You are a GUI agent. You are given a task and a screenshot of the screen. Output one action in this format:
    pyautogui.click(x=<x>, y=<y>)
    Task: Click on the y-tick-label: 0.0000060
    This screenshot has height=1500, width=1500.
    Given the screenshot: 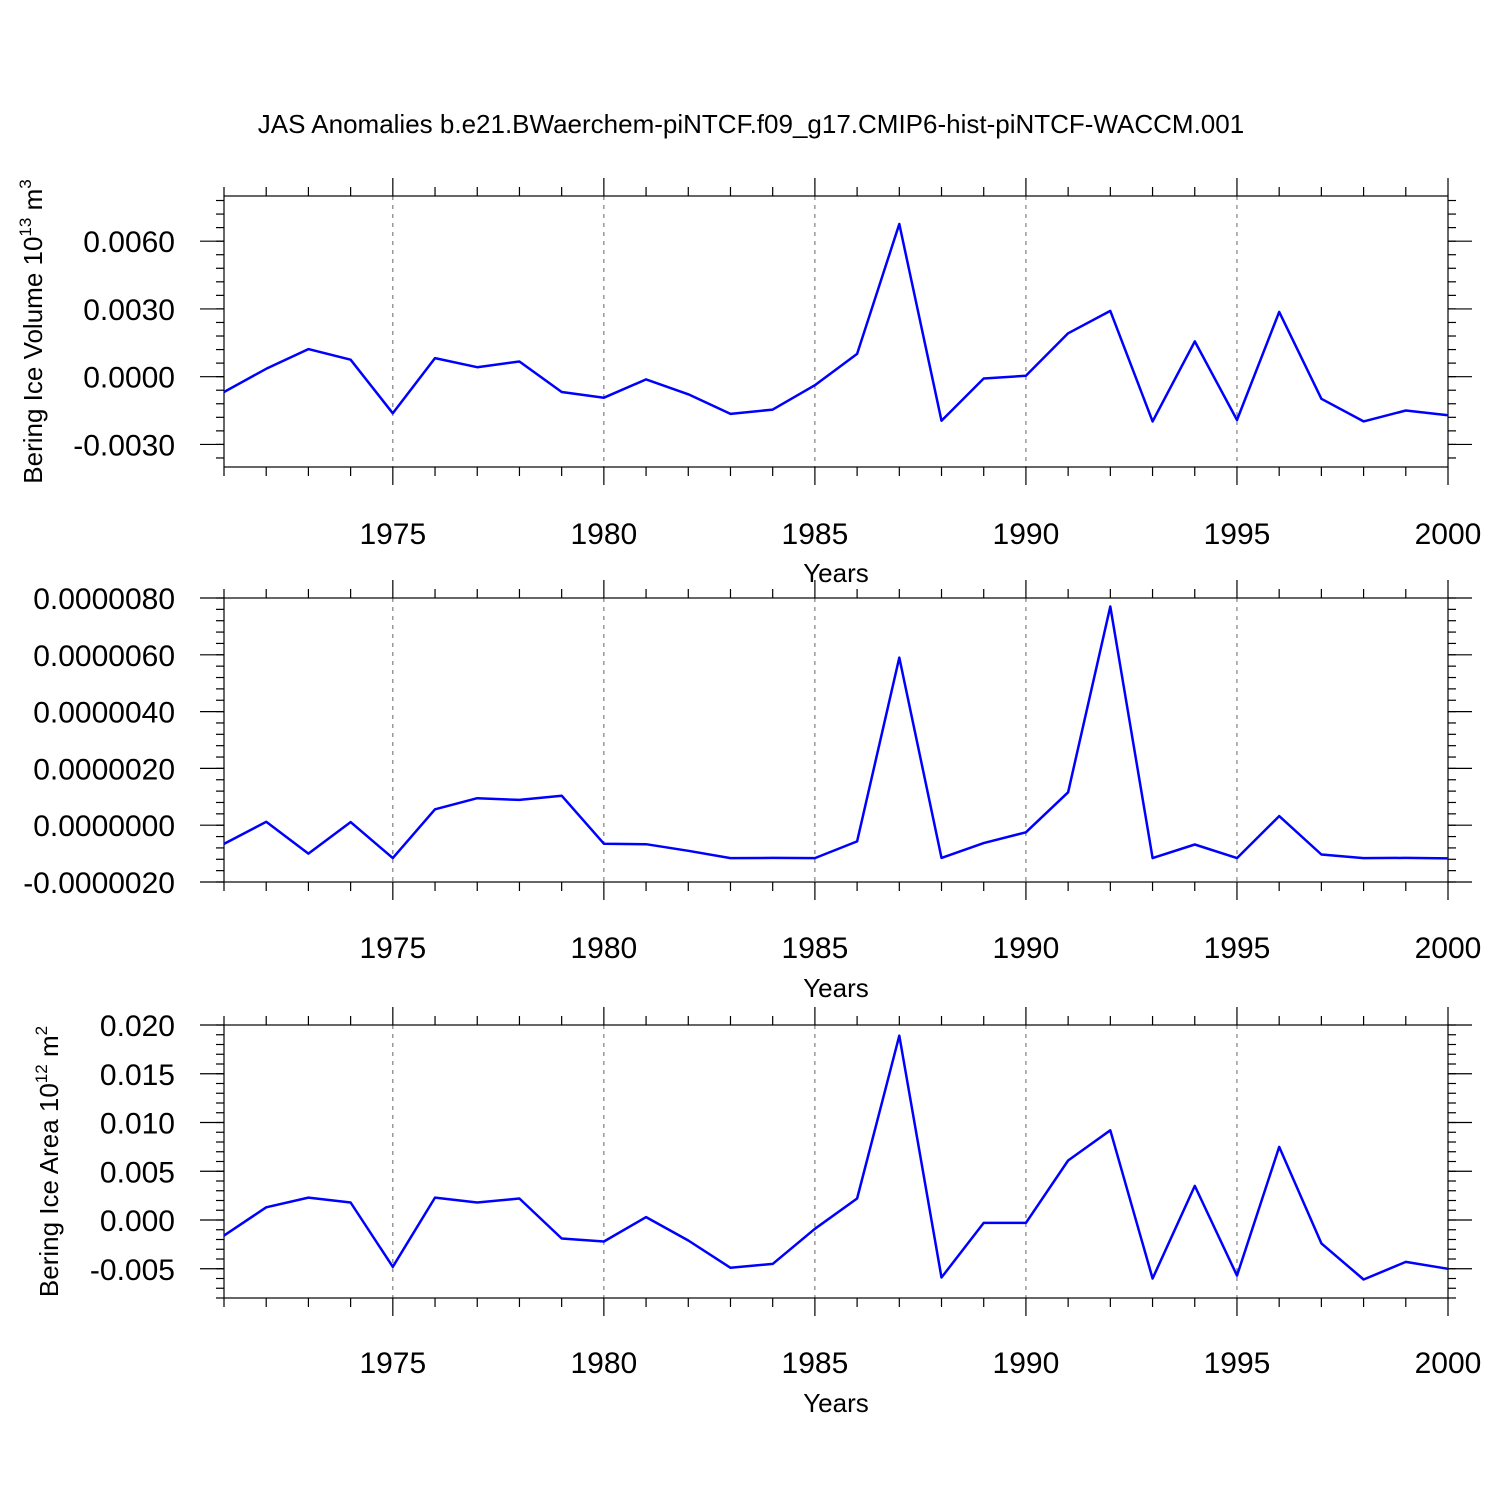 What is the action you would take?
    pyautogui.click(x=104, y=656)
    